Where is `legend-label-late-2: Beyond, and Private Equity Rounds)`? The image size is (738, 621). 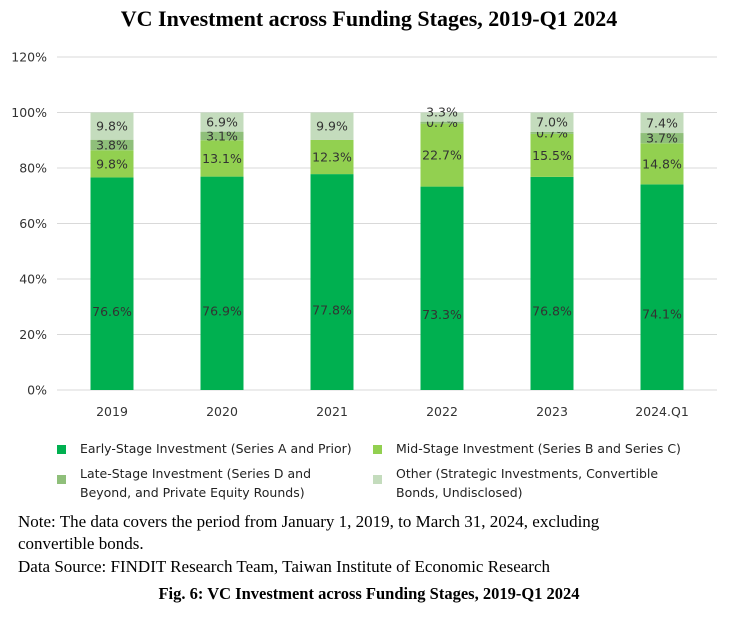 legend-label-late-2: Beyond, and Private Equity Rounds) is located at coordinates (192, 492).